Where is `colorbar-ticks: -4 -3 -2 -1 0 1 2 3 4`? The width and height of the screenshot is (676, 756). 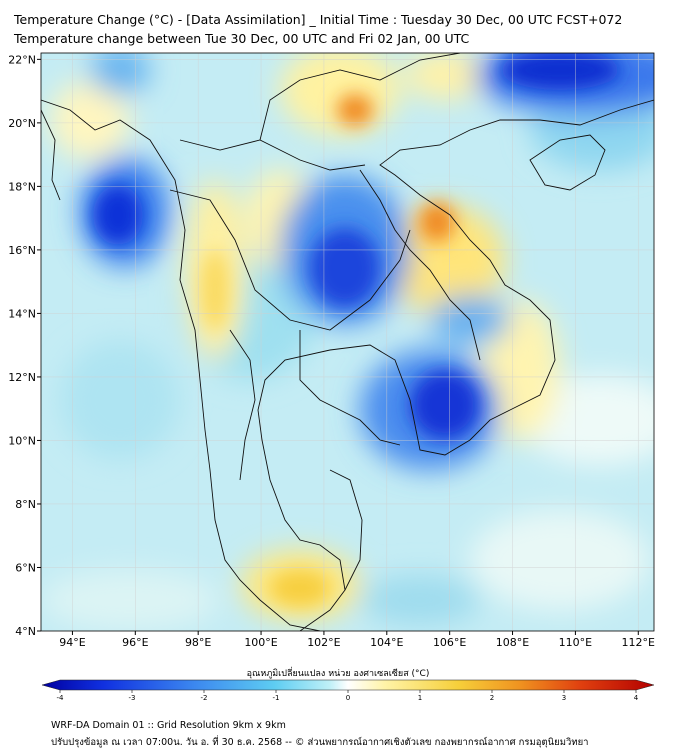 colorbar-ticks: -4 -3 -2 -1 0 1 2 3 4 is located at coordinates (348, 696).